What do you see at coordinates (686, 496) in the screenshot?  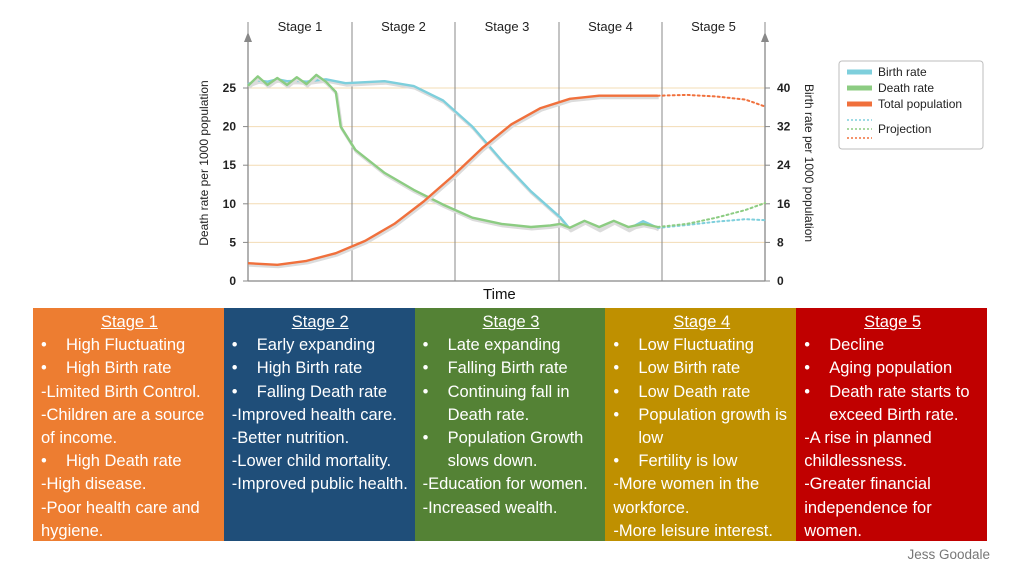 I see `detail-line: -More women in the workforce.` at bounding box center [686, 496].